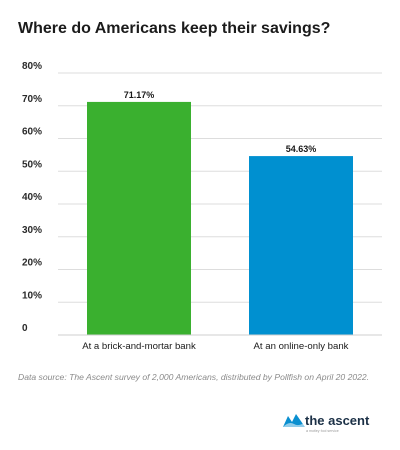  What do you see at coordinates (322, 431) in the screenshot?
I see `brand-tagline: a motley fool service` at bounding box center [322, 431].